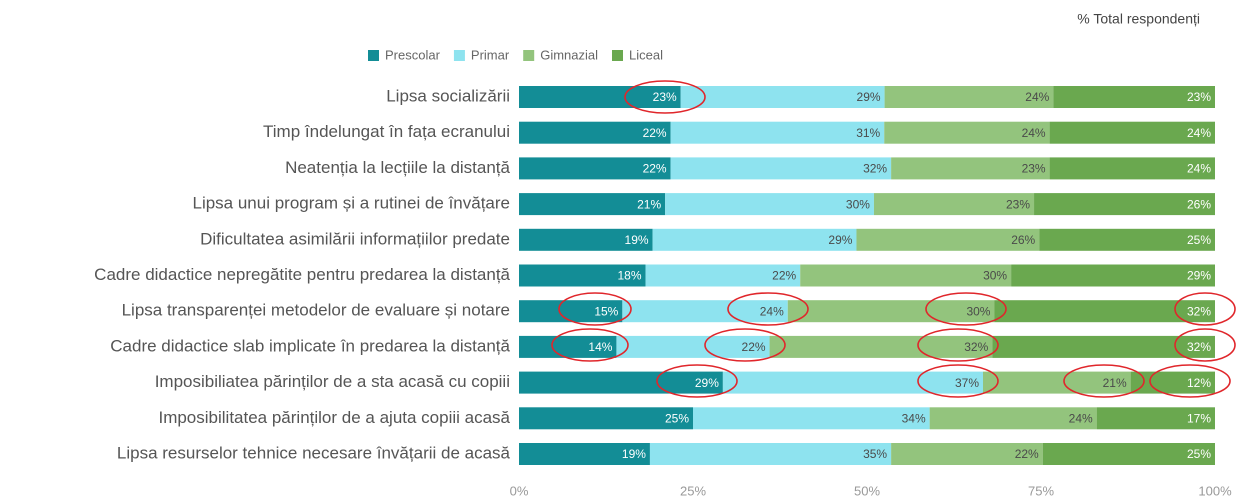  What do you see at coordinates (649, 204) in the screenshot?
I see `value-label: 21%` at bounding box center [649, 204].